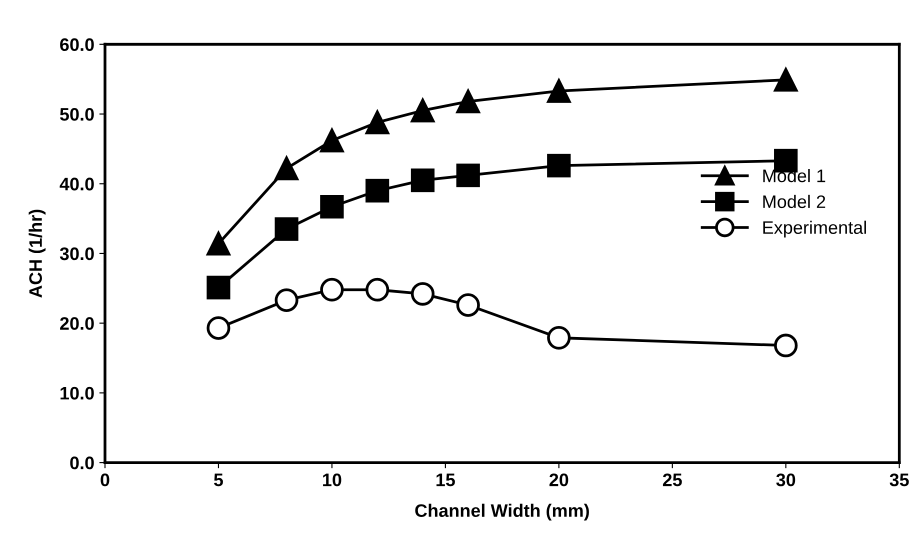  I want to click on x-tick-label: 0, so click(105, 479).